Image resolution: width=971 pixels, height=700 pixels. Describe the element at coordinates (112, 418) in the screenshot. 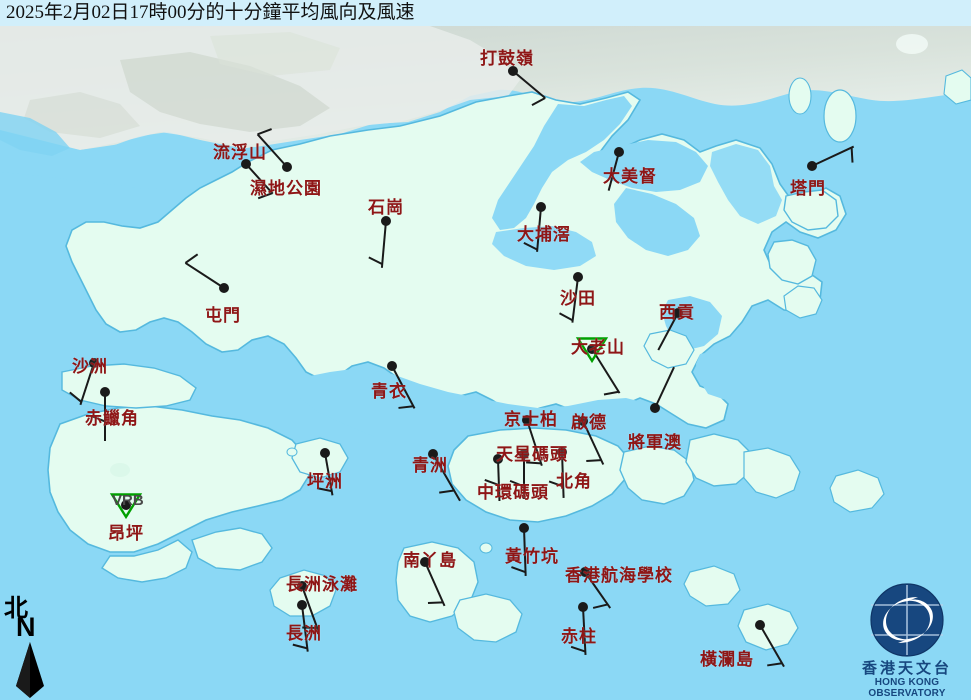

I see `station-label: 赤鱲角` at that location.